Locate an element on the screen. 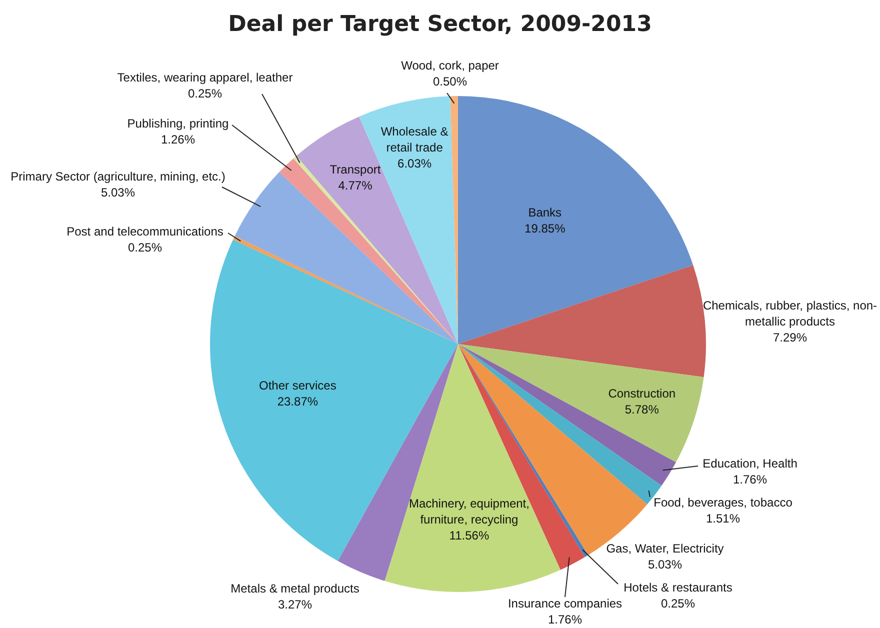 This screenshot has height=628, width=880. slice-label: Insurance companies is located at coordinates (565, 603).